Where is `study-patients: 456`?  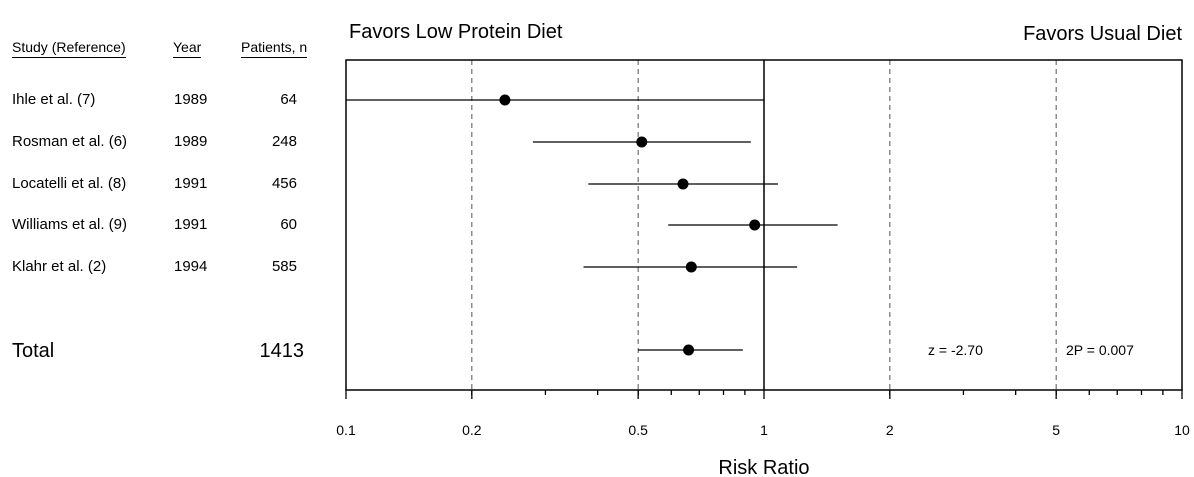
study-patients: 456 is located at coordinates (284, 183).